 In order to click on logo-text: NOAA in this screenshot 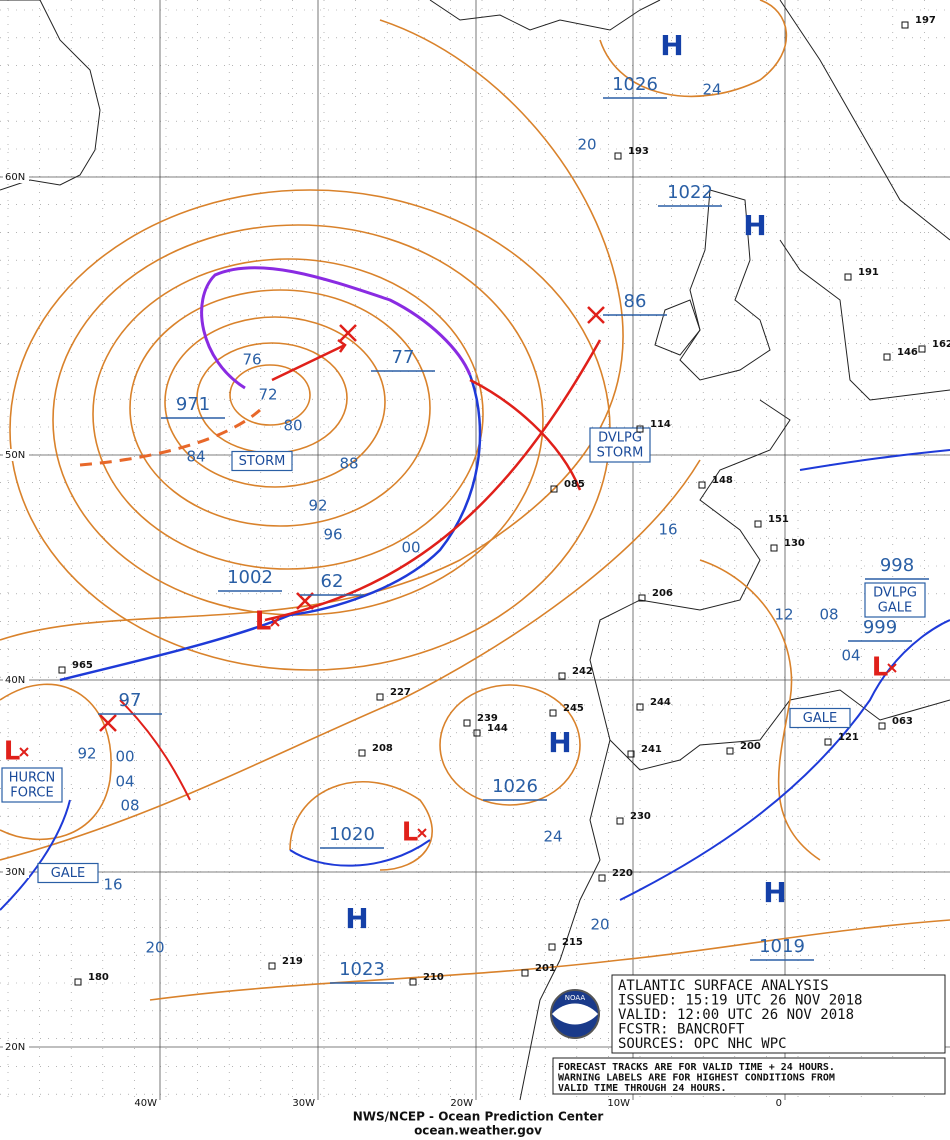, I will do `click(575, 998)`.